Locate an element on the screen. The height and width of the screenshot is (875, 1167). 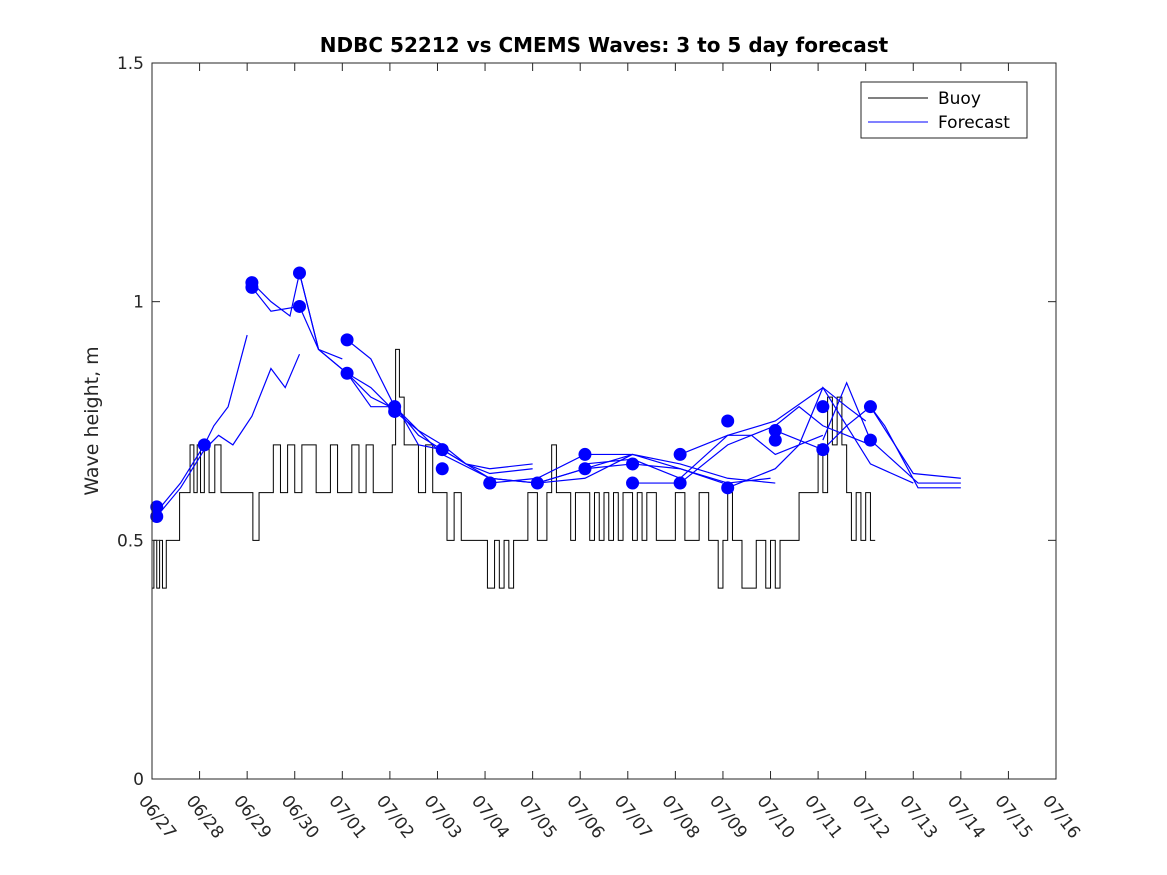
x-tick-label: 07/09 is located at coordinates (728, 817).